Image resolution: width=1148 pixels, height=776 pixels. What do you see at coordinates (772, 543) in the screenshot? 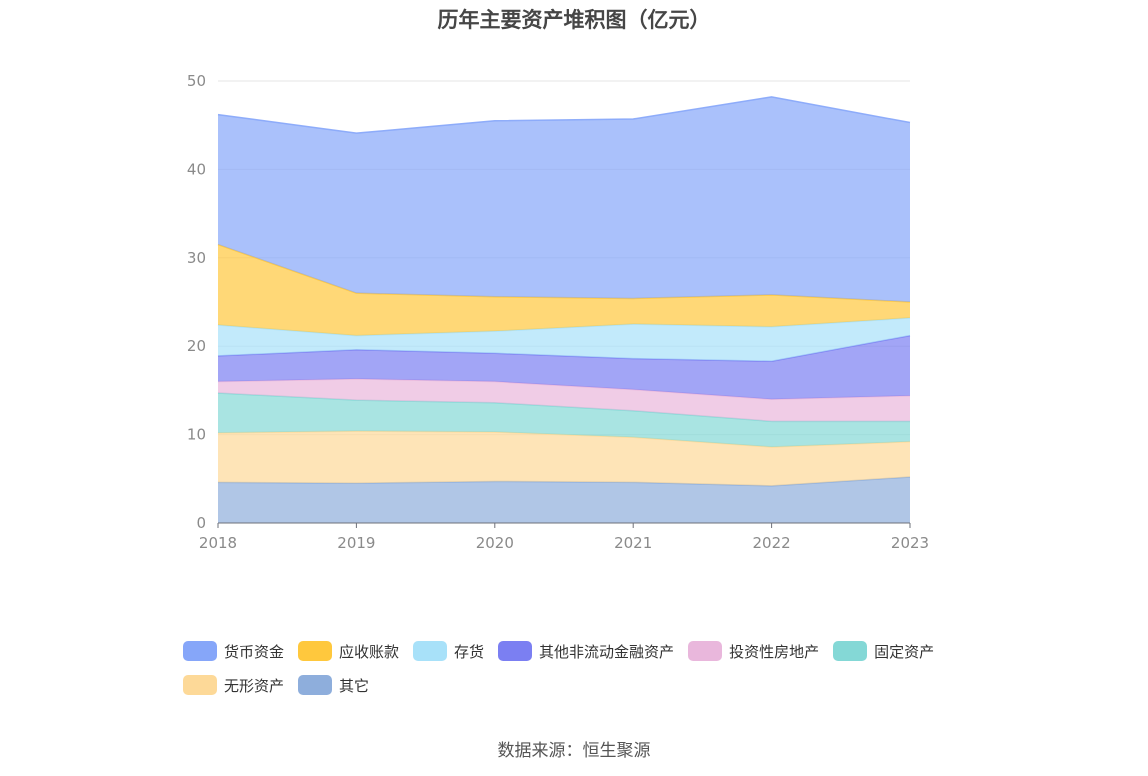
I see `x-tick-label: 2022` at bounding box center [772, 543].